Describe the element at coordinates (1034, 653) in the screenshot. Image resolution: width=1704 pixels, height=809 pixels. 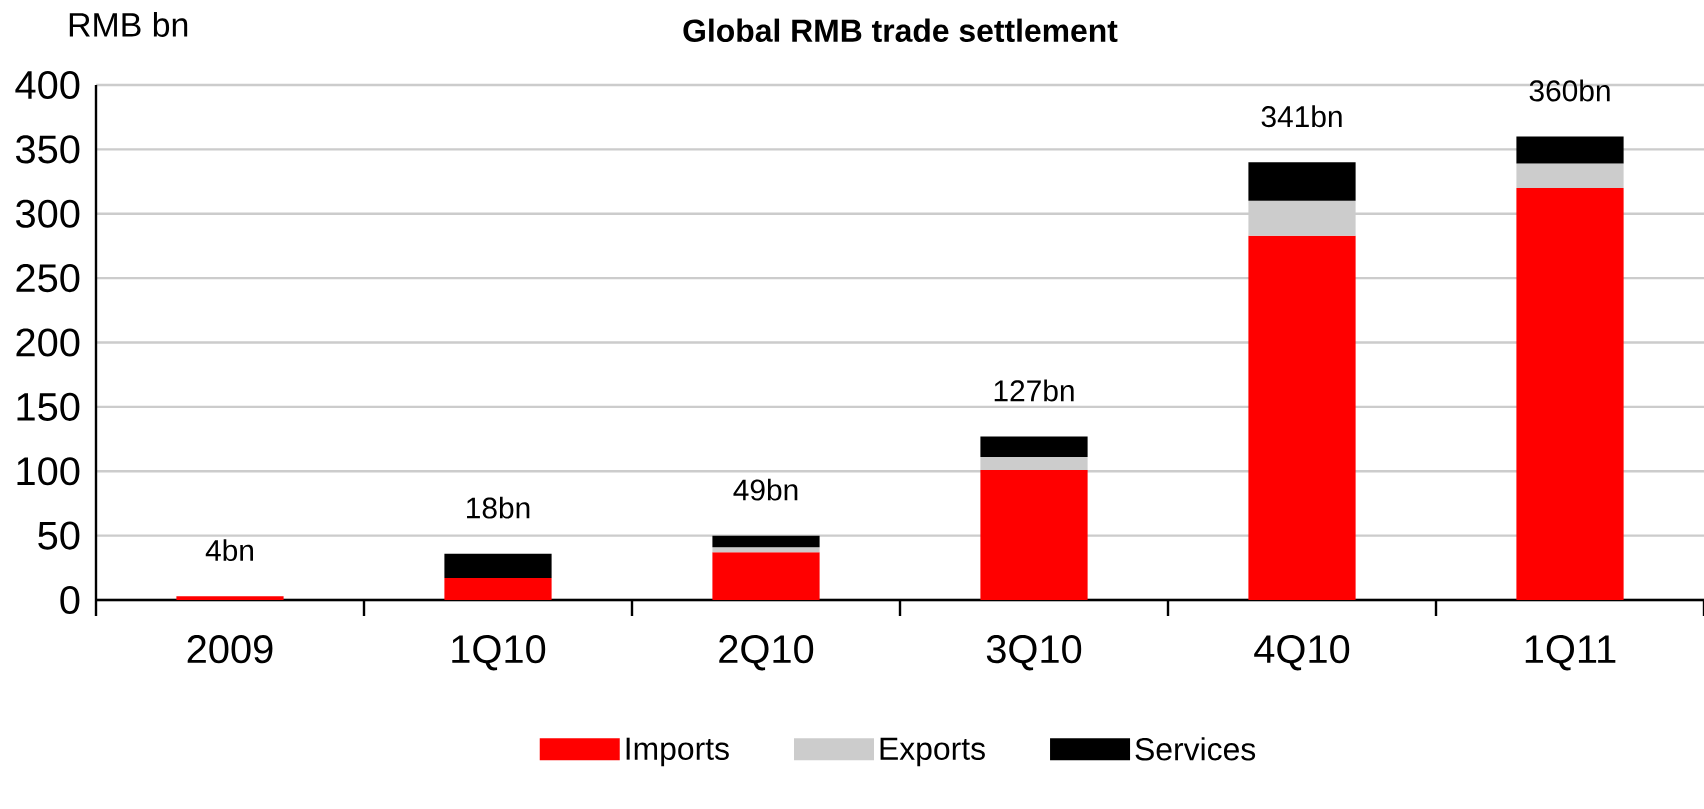
I see `x-tick-label: 3Q10` at that location.